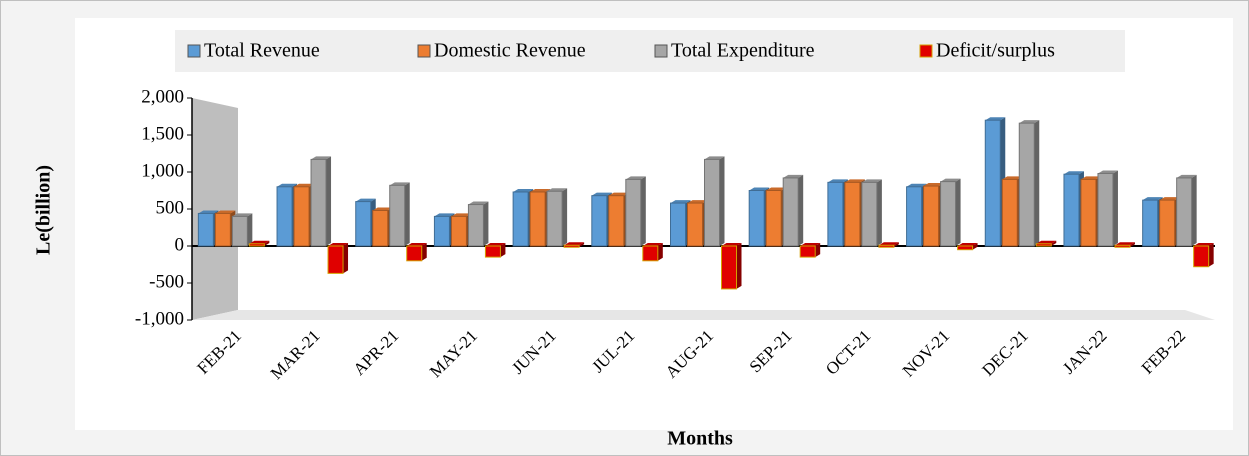  I want to click on y-tick-label: -1,000, so click(159, 318).